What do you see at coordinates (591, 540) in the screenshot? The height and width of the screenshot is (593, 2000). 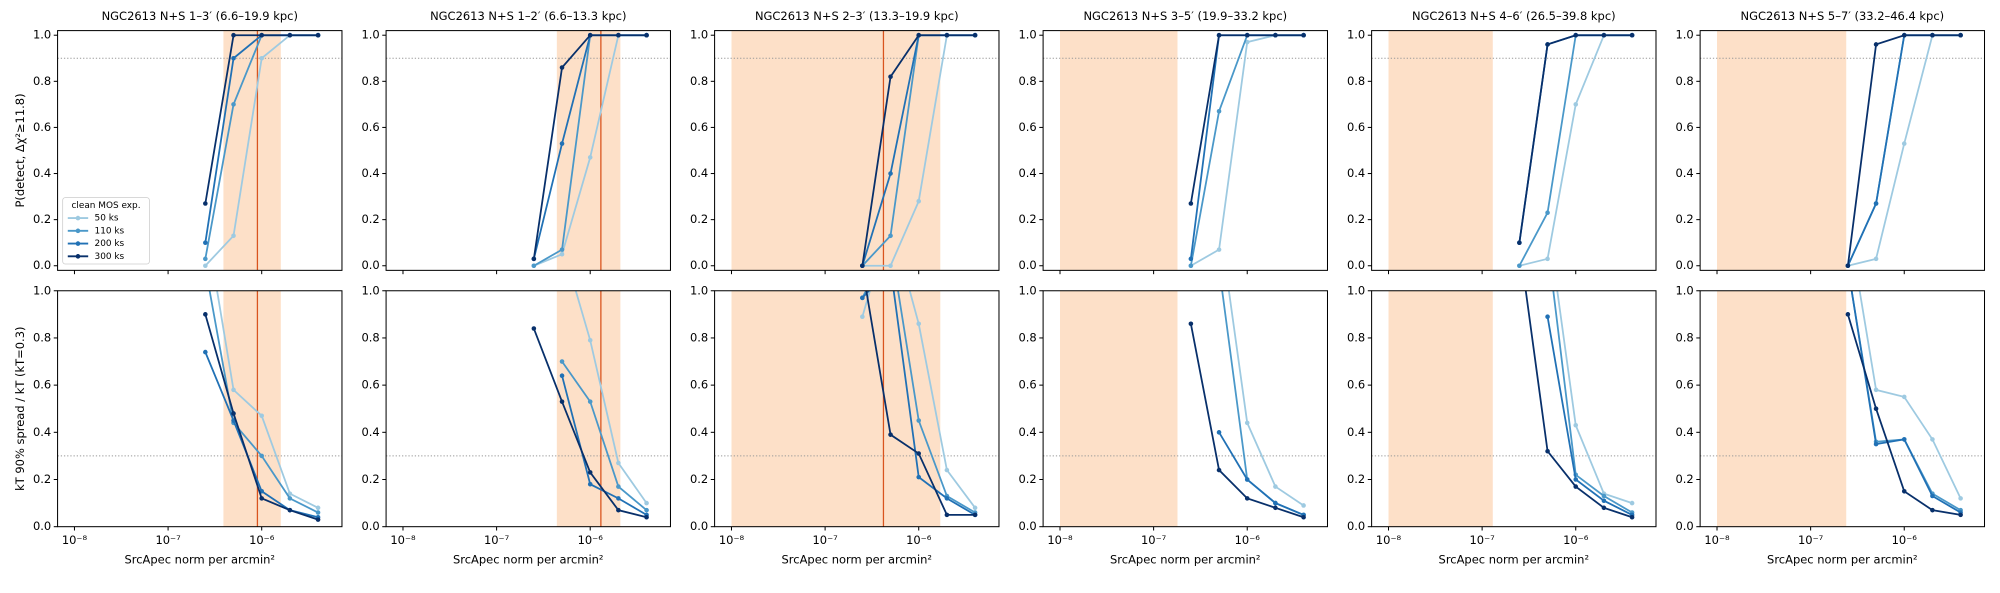 I see `x-tick-label: 10⁻⁶` at bounding box center [591, 540].